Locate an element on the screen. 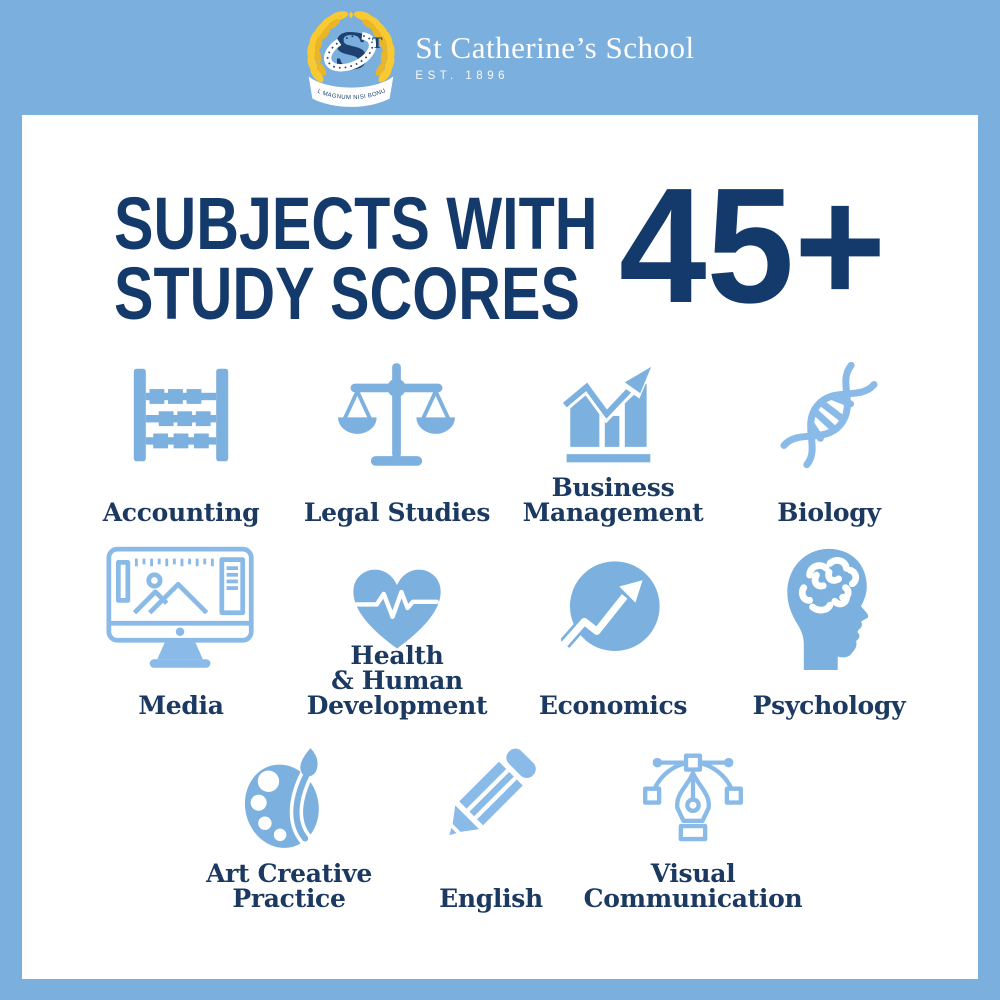 This screenshot has height=1000, width=1000. subject-english: English is located at coordinates (491, 824).